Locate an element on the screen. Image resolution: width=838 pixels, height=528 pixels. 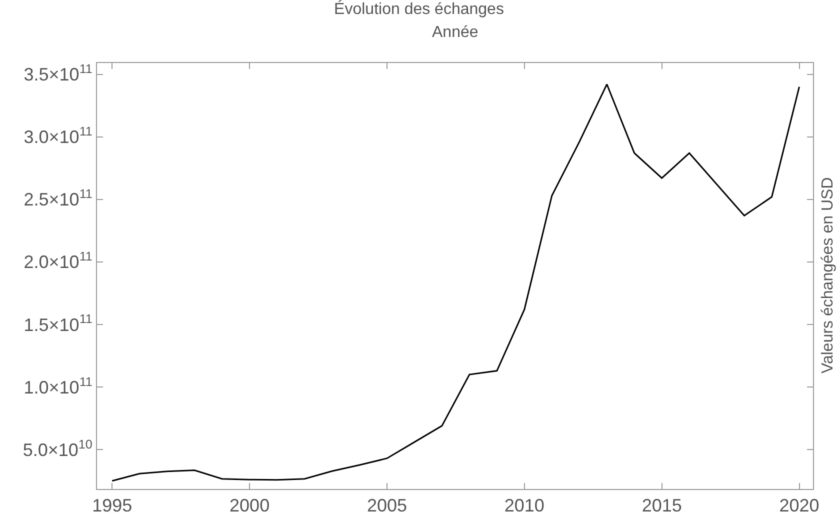
y-tick-label: 1.0×10$^{11}$ is located at coordinates (58, 386).